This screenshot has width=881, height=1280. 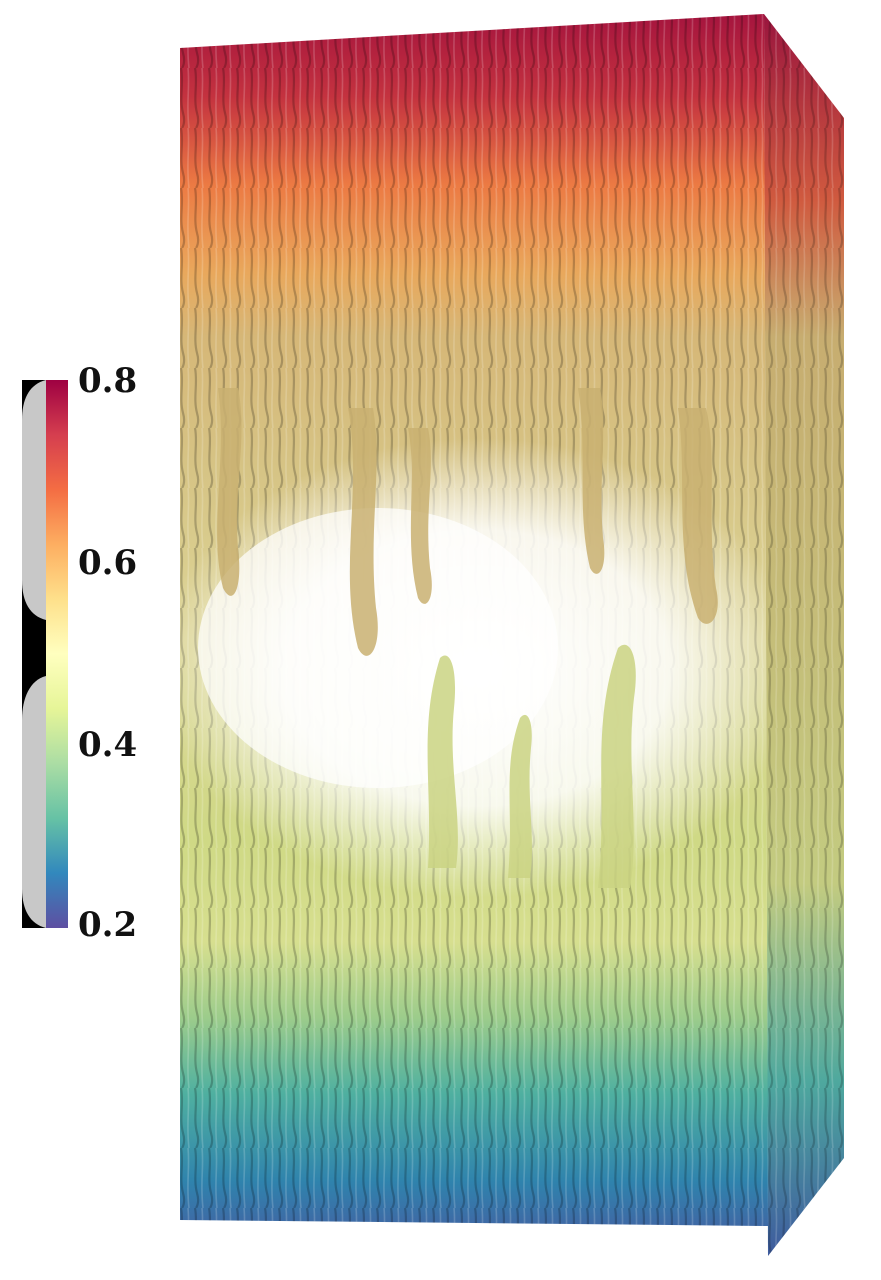 What do you see at coordinates (108, 745) in the screenshot?
I see `colorbar-tick-label-0-4: 0.4` at bounding box center [108, 745].